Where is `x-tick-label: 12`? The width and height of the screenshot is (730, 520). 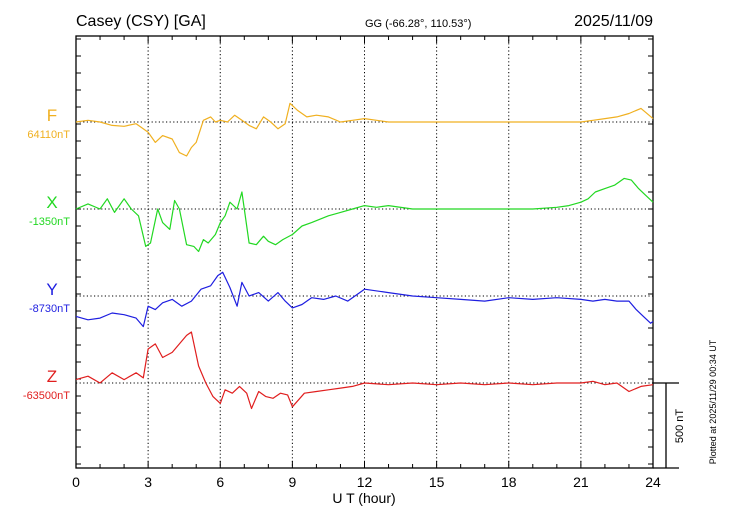
x-tick-label: 12 is located at coordinates (365, 482).